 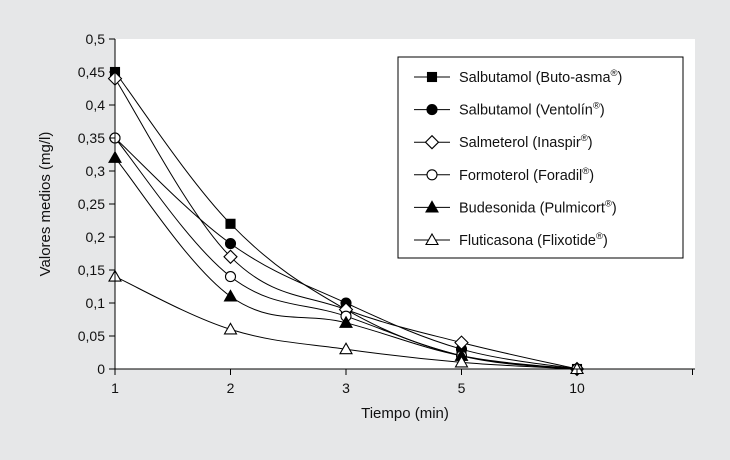 What do you see at coordinates (346, 388) in the screenshot?
I see `x-tick-label: 3` at bounding box center [346, 388].